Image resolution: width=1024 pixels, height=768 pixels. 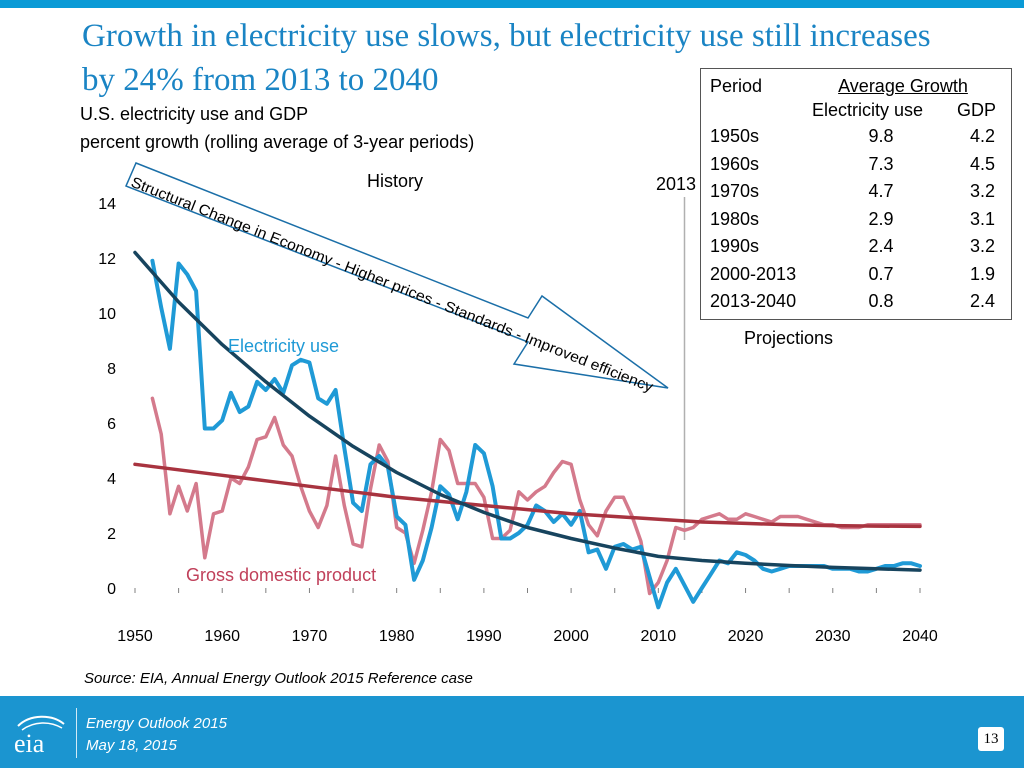 I want to click on table-period-cell: 1980s, so click(x=735, y=218).